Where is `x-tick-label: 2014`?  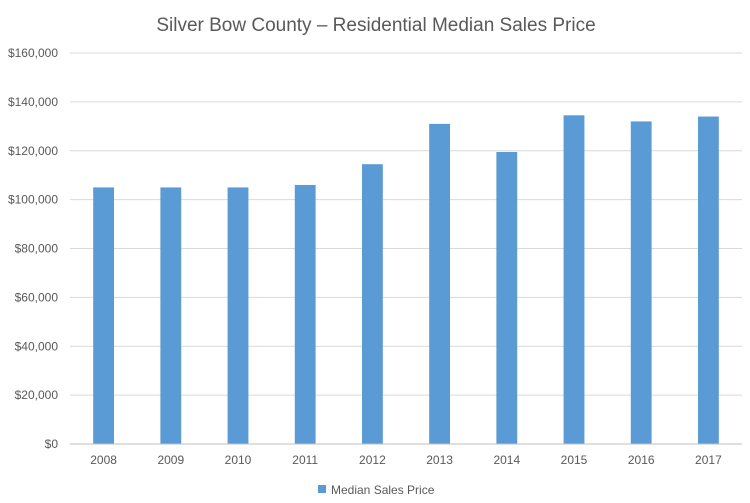 x-tick-label: 2014 is located at coordinates (506, 460).